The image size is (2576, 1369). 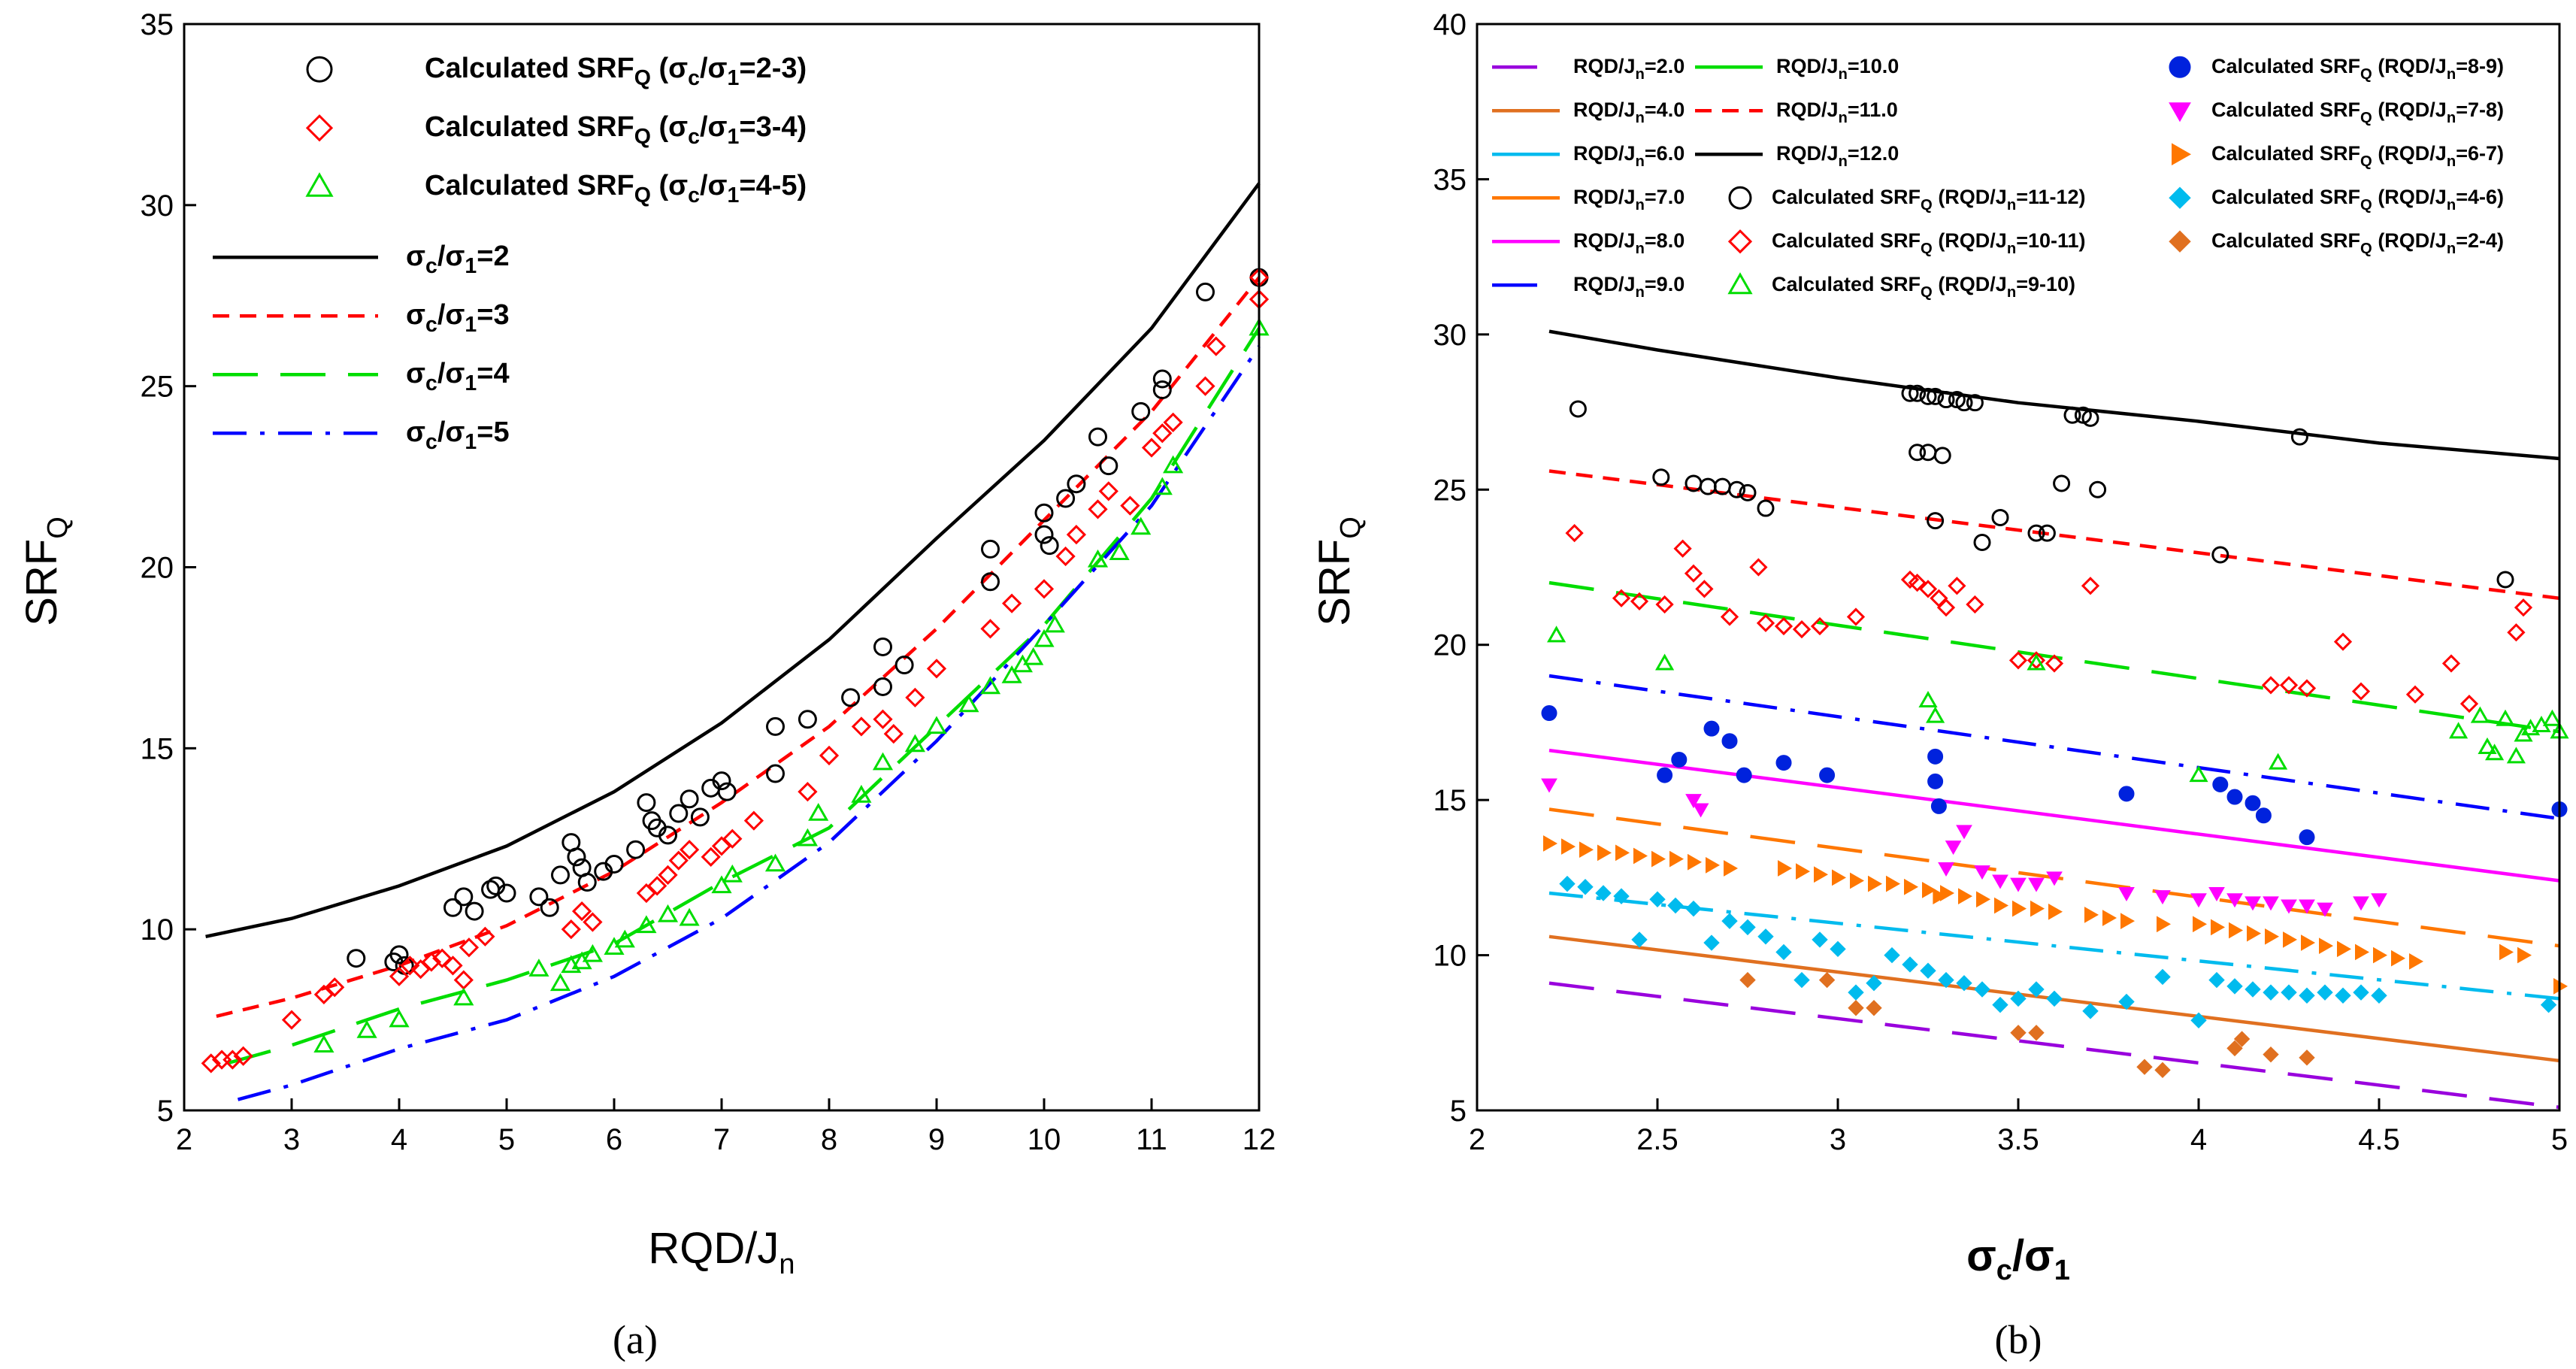 What do you see at coordinates (2198, 1139) in the screenshot?
I see `x-tick-label: 4` at bounding box center [2198, 1139].